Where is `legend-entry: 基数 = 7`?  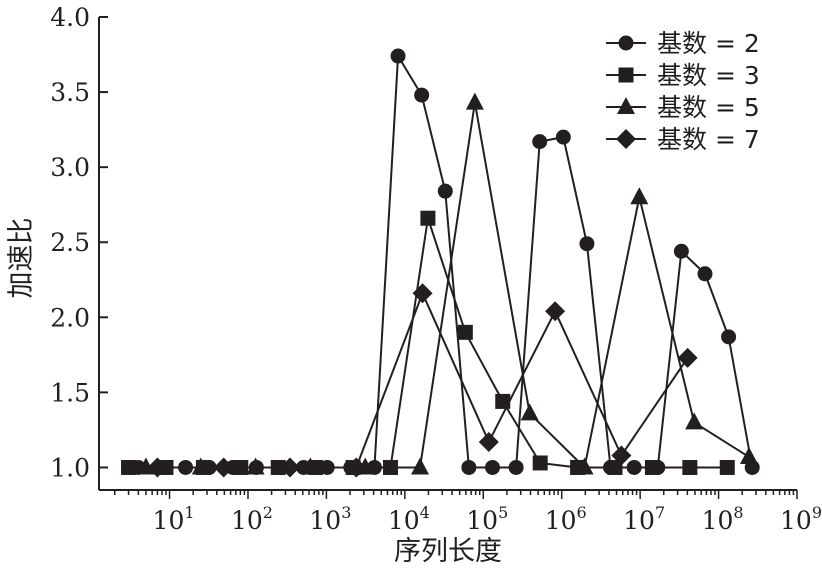
legend-entry: 基数 = 7 is located at coordinates (683, 139).